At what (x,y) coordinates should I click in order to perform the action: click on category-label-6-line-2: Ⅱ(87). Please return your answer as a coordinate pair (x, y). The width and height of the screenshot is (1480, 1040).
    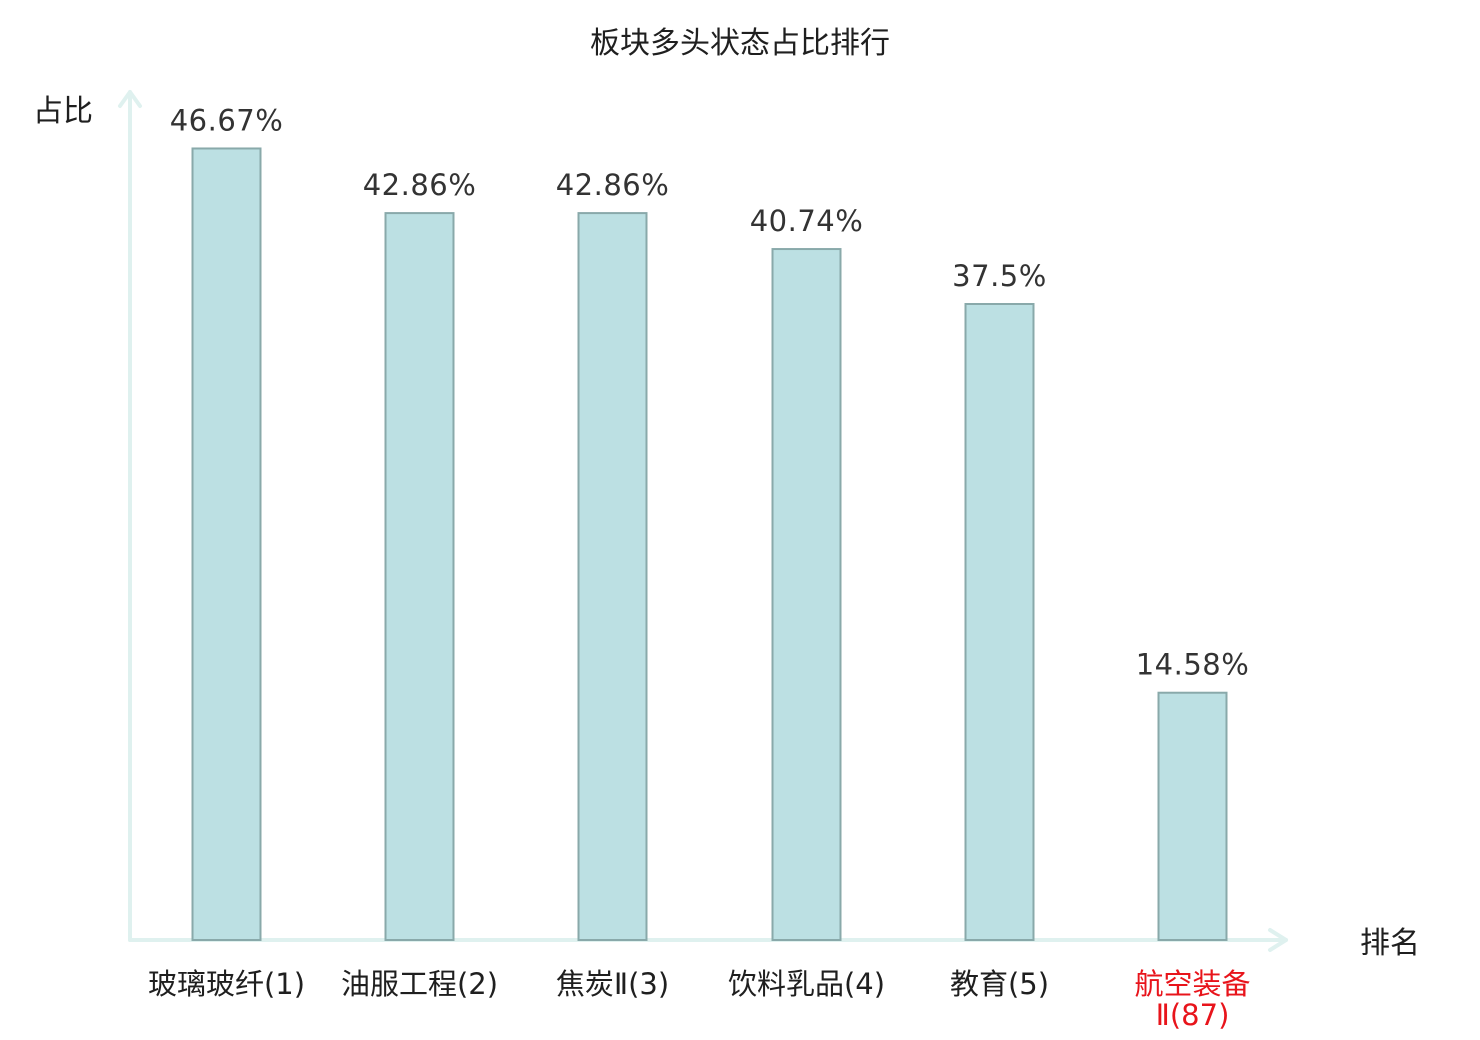
    Looking at the image, I should click on (1193, 1015).